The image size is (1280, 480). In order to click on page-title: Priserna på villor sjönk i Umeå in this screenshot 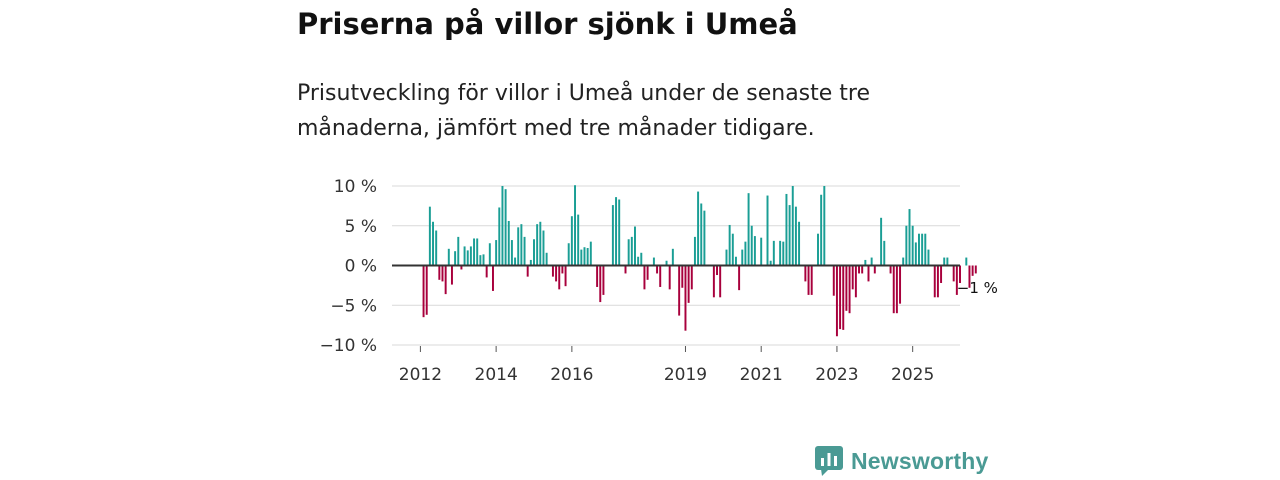, I will do `click(547, 24)`.